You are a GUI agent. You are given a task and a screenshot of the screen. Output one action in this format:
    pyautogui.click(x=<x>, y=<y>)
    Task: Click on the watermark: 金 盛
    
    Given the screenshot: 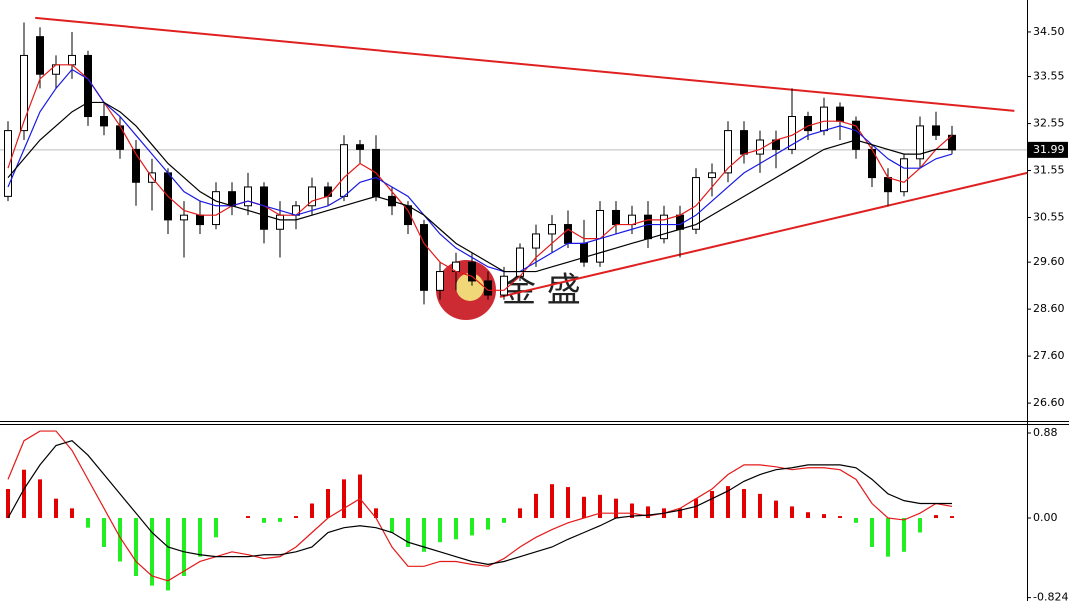 What is the action you would take?
    pyautogui.click(x=541, y=291)
    